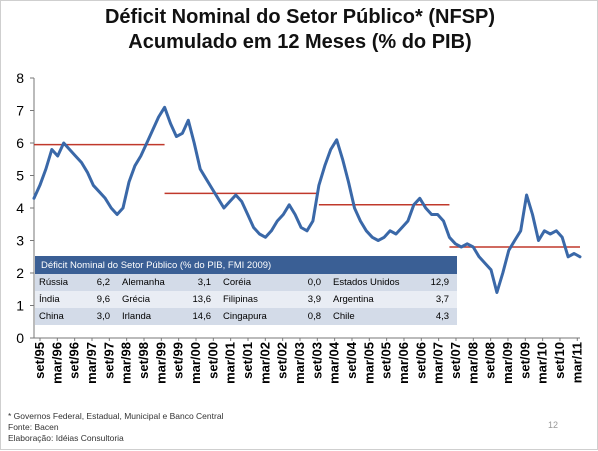 This screenshot has width=598, height=451. Describe the element at coordinates (386, 360) in the screenshot. I see `x-tick-label: set/05` at that location.